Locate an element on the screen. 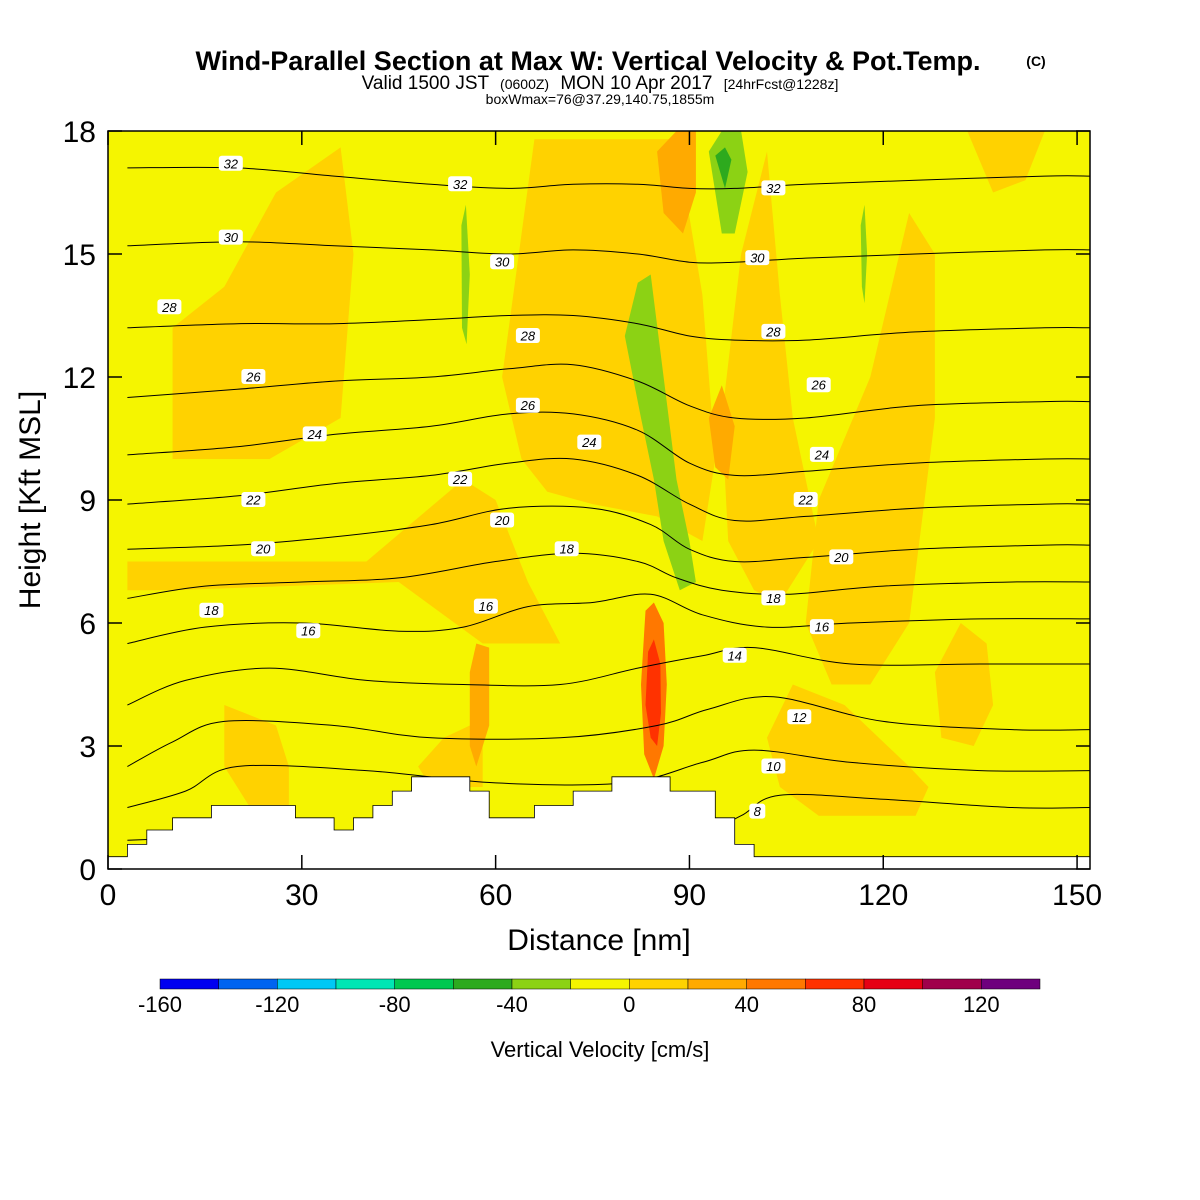 The image size is (1200, 1200). colorbar-tick-label: -160 is located at coordinates (160, 1004).